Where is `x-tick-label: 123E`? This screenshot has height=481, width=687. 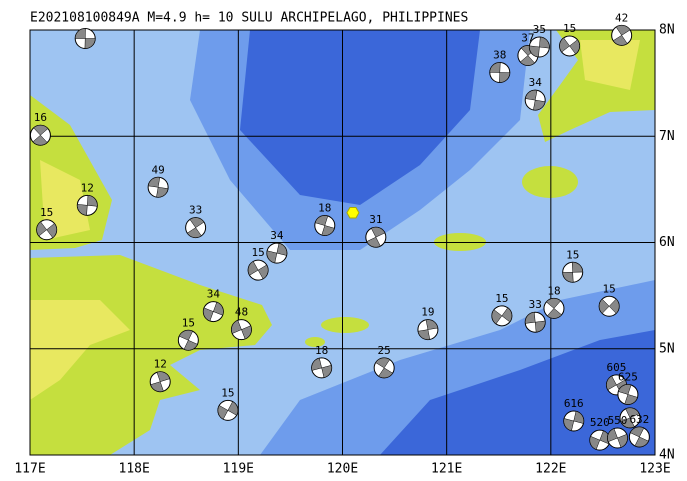
x-tick-label: 123E is located at coordinates (654, 469).